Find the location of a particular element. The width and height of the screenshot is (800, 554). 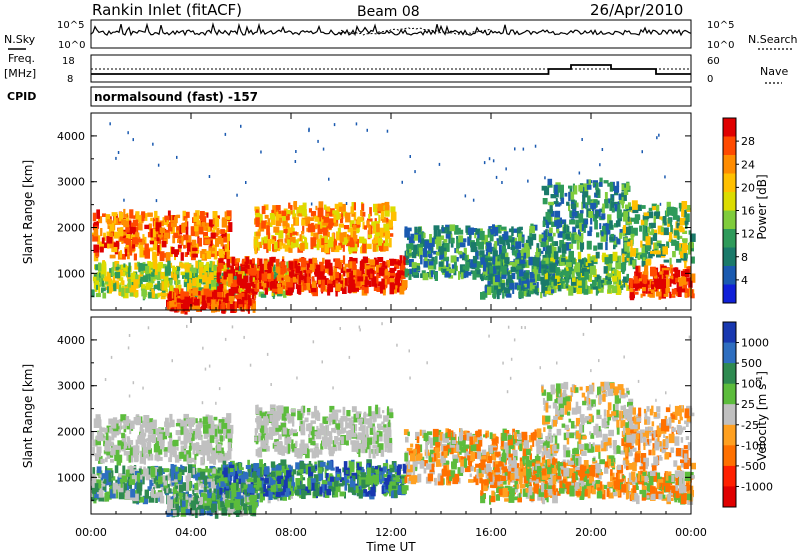

power-colorbar-label: Power [dB] is located at coordinates (762, 206).